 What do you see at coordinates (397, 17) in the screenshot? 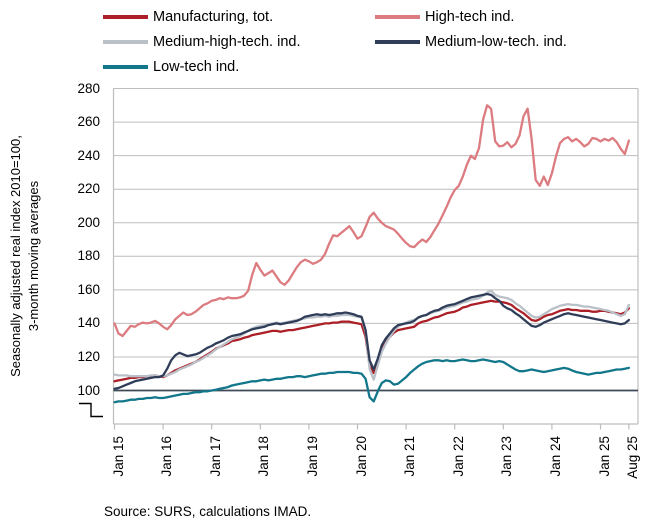
I see `high-tech-line-swatch-icon` at bounding box center [397, 17].